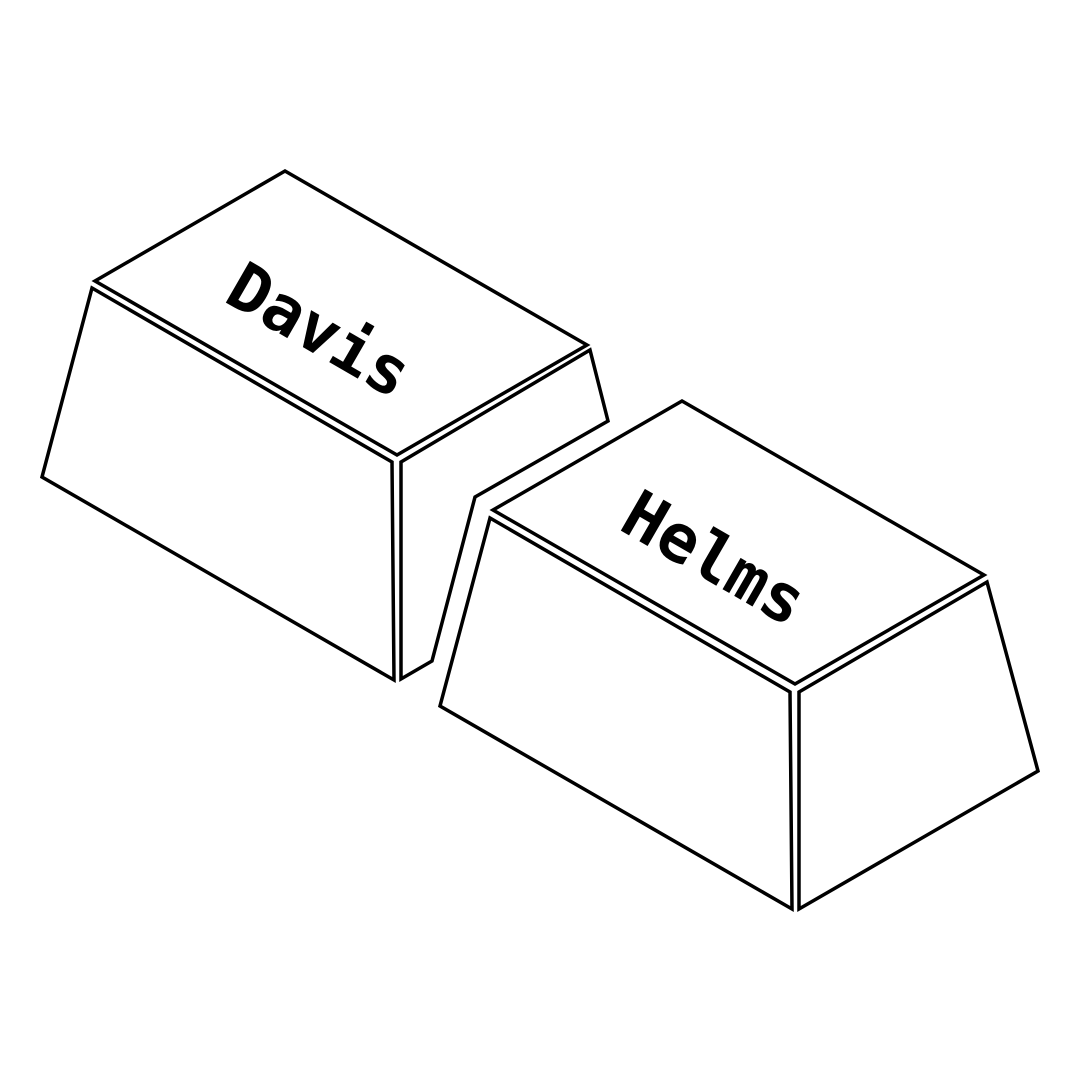 The image size is (1080, 1080). What do you see at coordinates (919, 746) in the screenshot?
I see `keycap-helms-right-face` at bounding box center [919, 746].